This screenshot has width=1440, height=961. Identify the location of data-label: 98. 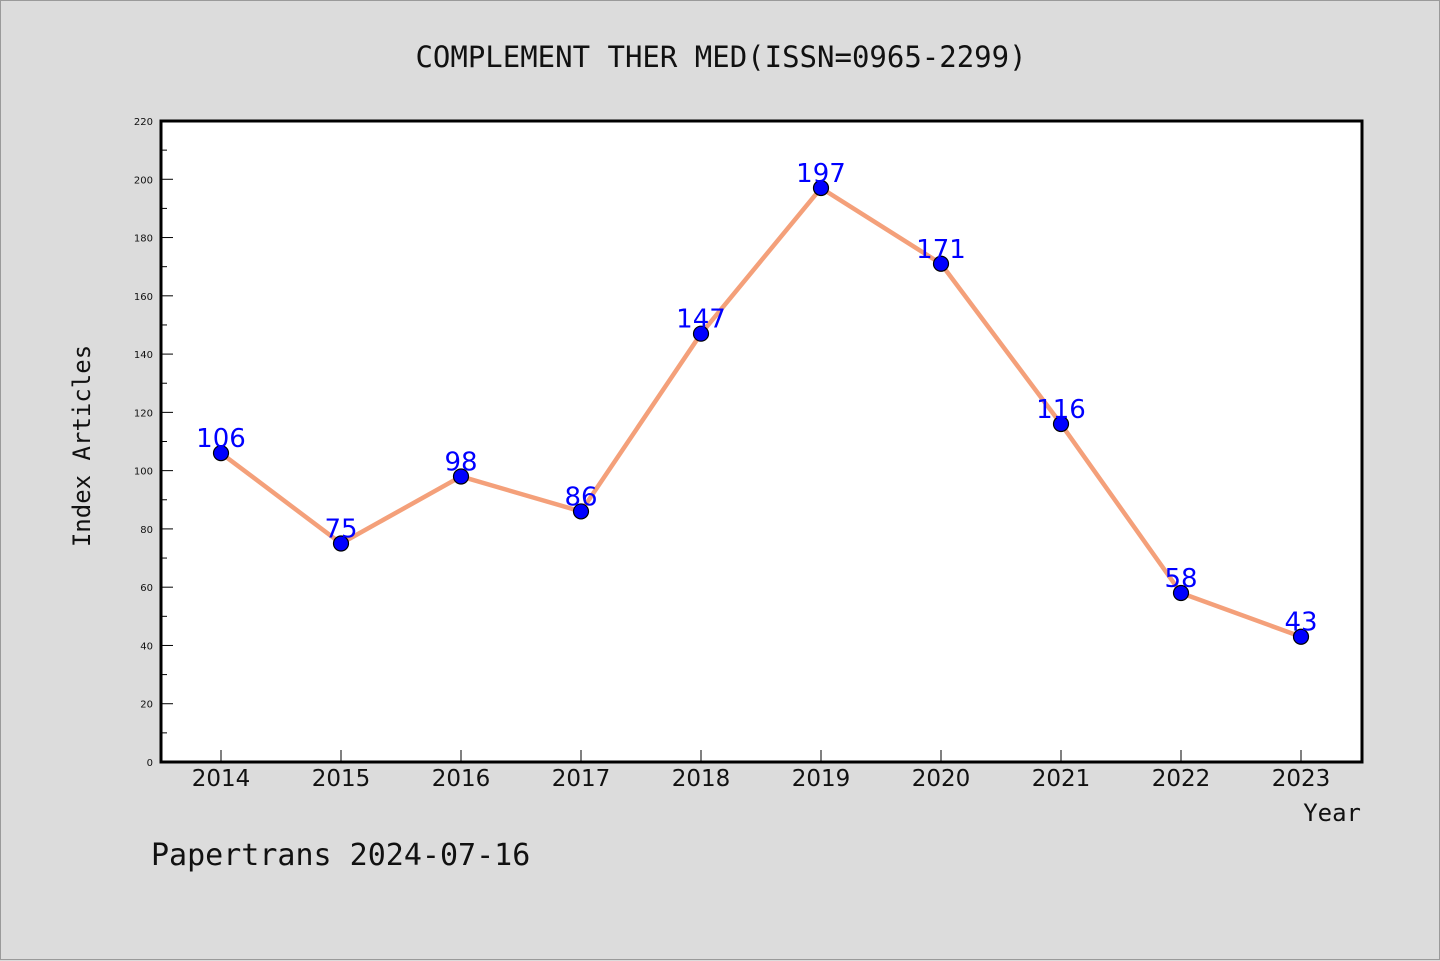
(460, 462).